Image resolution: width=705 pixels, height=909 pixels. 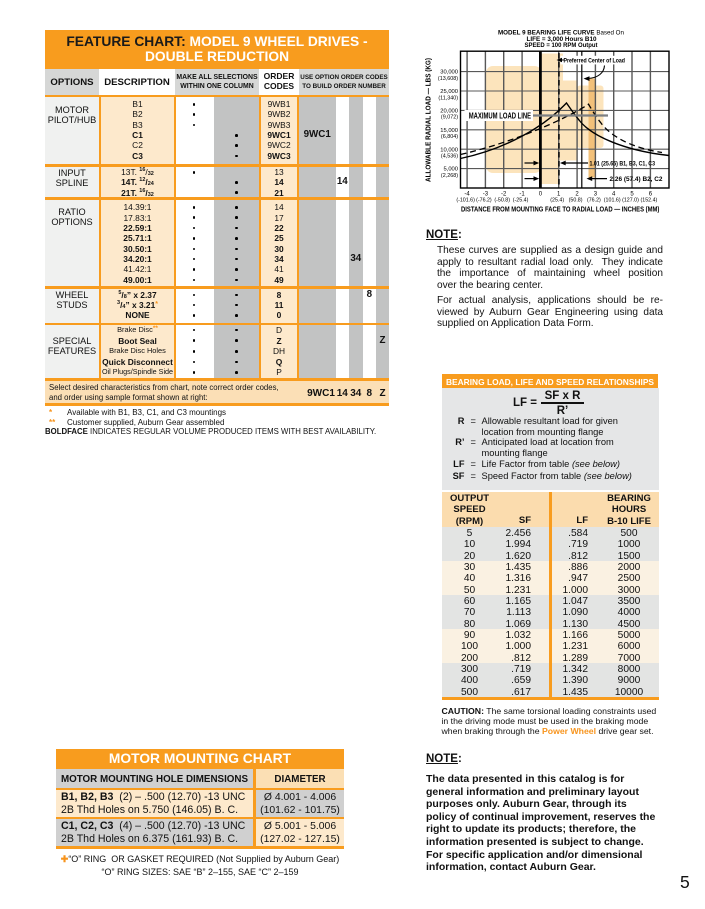 What do you see at coordinates (651, 195) in the screenshot?
I see `svg-text: 6` at bounding box center [651, 195].